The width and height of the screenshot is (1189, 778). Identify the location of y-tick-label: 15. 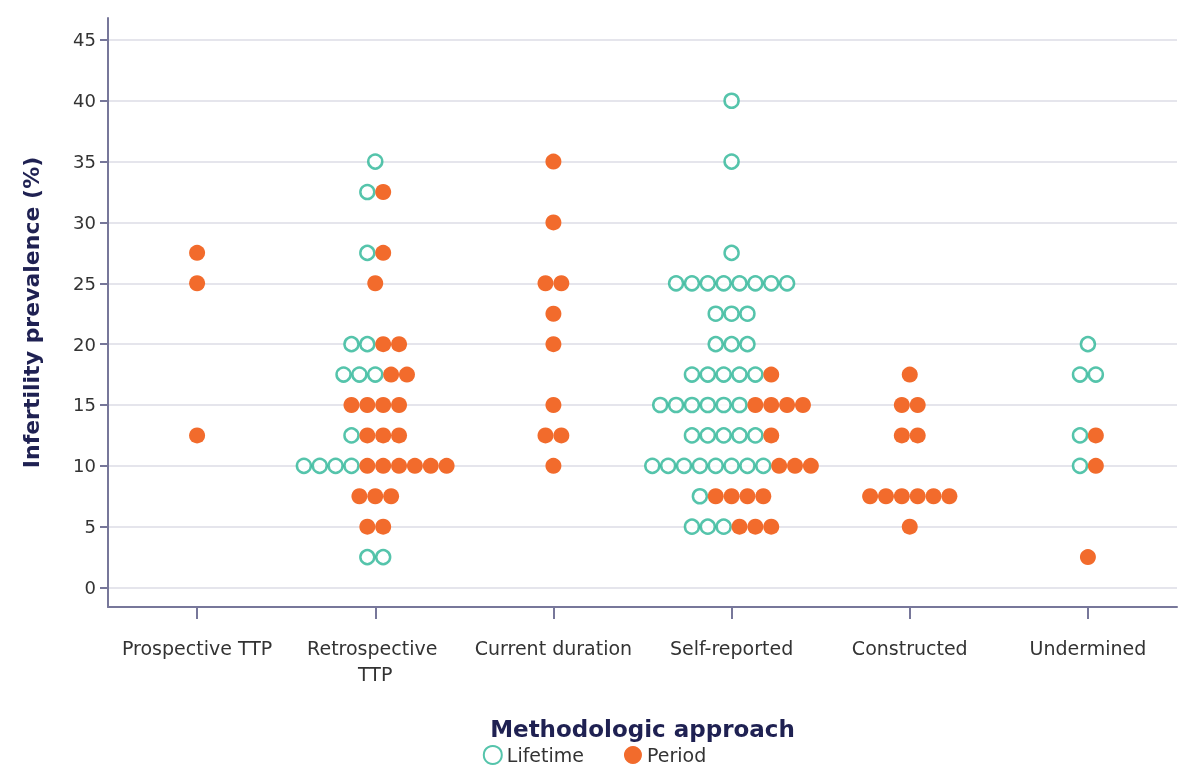
(84, 405).